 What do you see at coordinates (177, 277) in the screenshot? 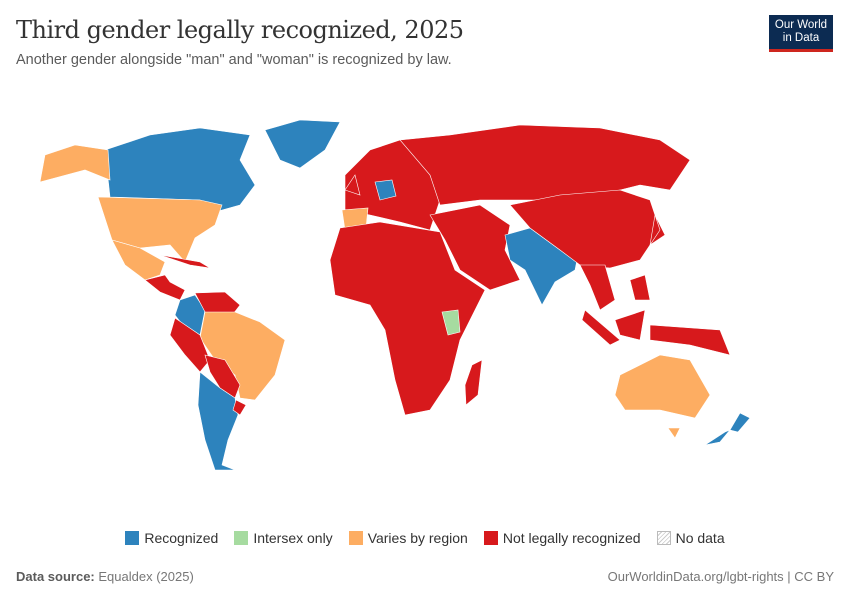
I see `region-central-america` at bounding box center [177, 277].